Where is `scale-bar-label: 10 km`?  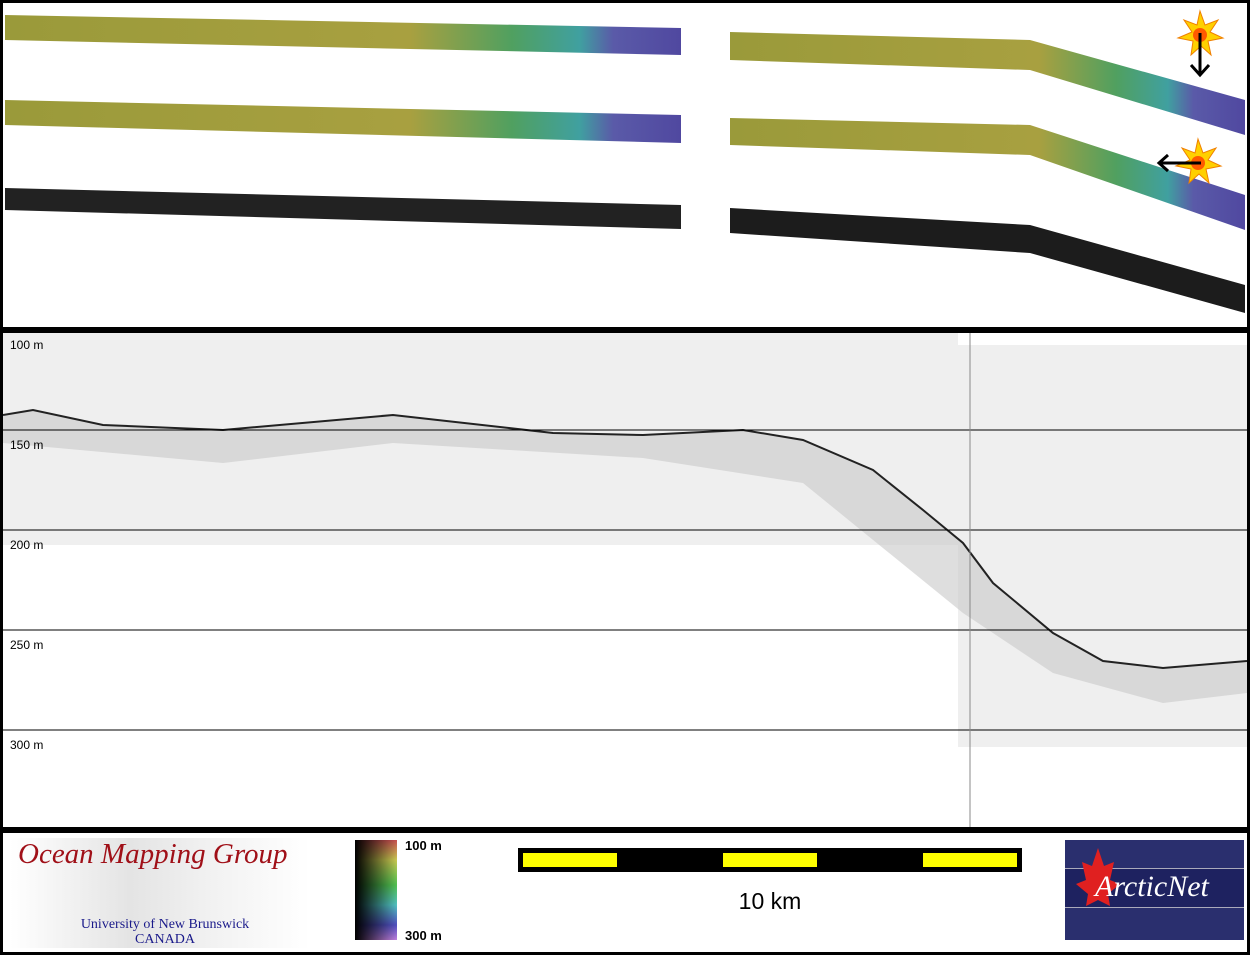 scale-bar-label: 10 km is located at coordinates (770, 901).